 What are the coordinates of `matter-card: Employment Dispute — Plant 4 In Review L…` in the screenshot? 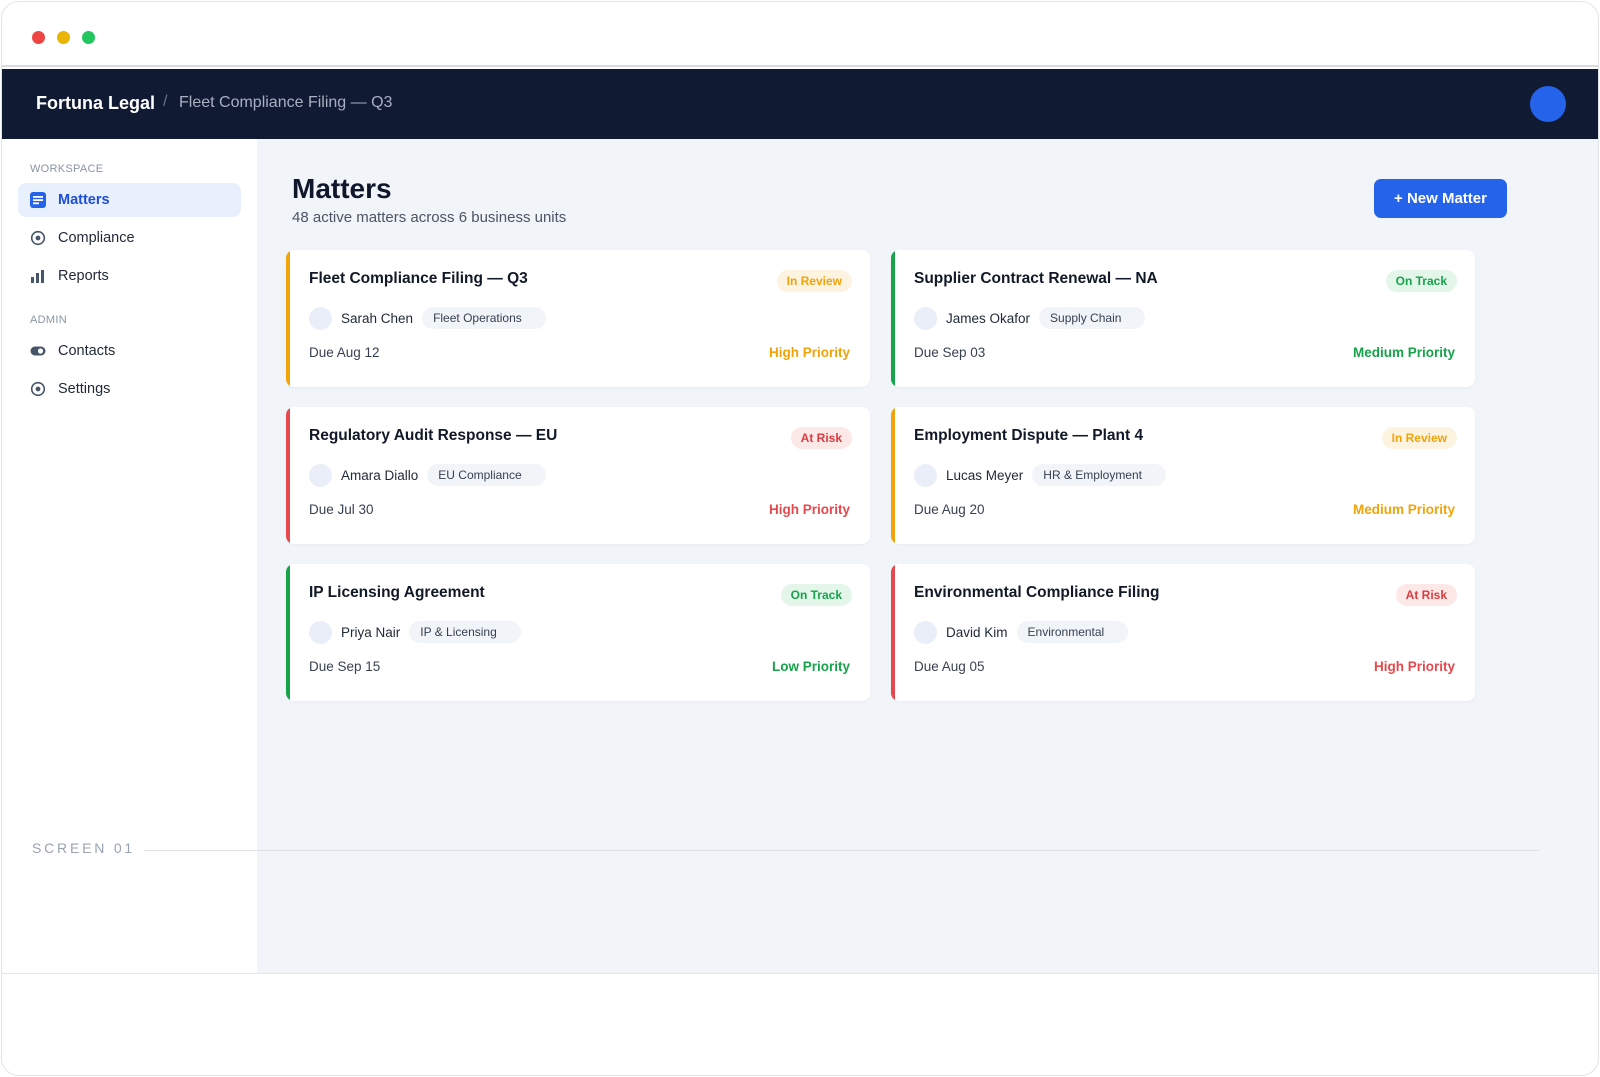 It's located at (1183, 475).